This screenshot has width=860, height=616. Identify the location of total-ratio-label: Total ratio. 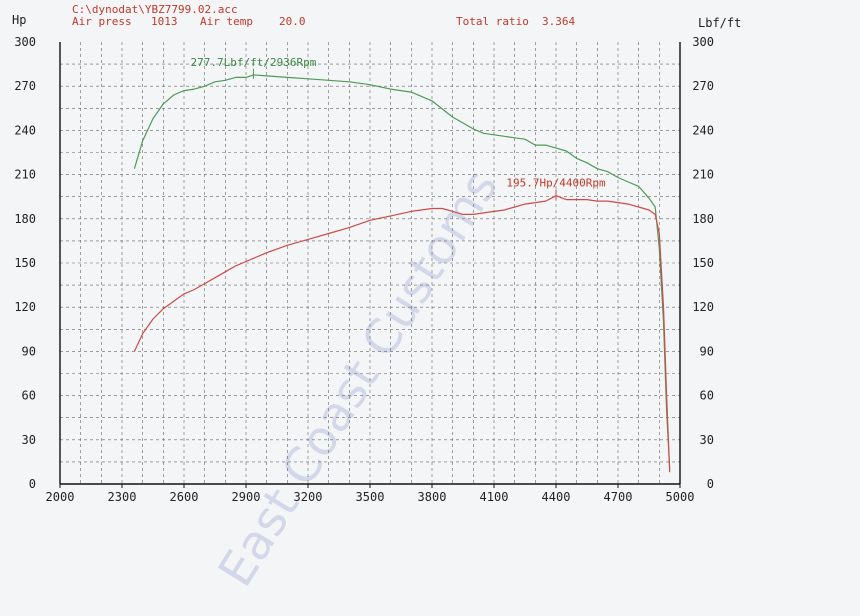
(492, 21).